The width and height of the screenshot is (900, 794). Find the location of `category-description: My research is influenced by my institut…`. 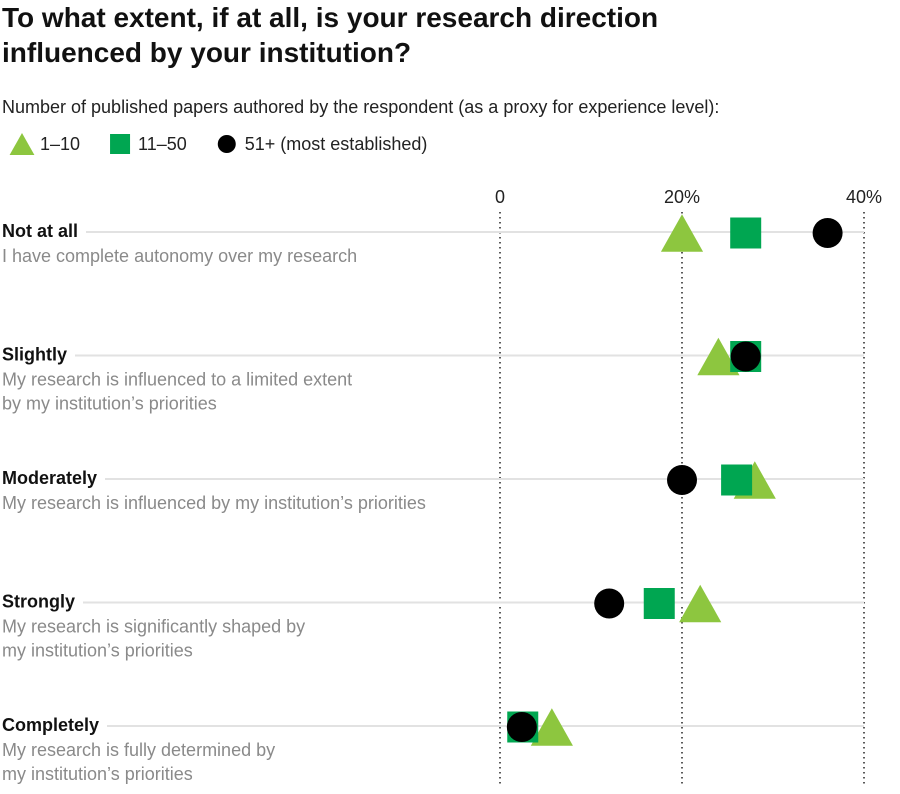

category-description: My research is influenced by my institut… is located at coordinates (214, 503).